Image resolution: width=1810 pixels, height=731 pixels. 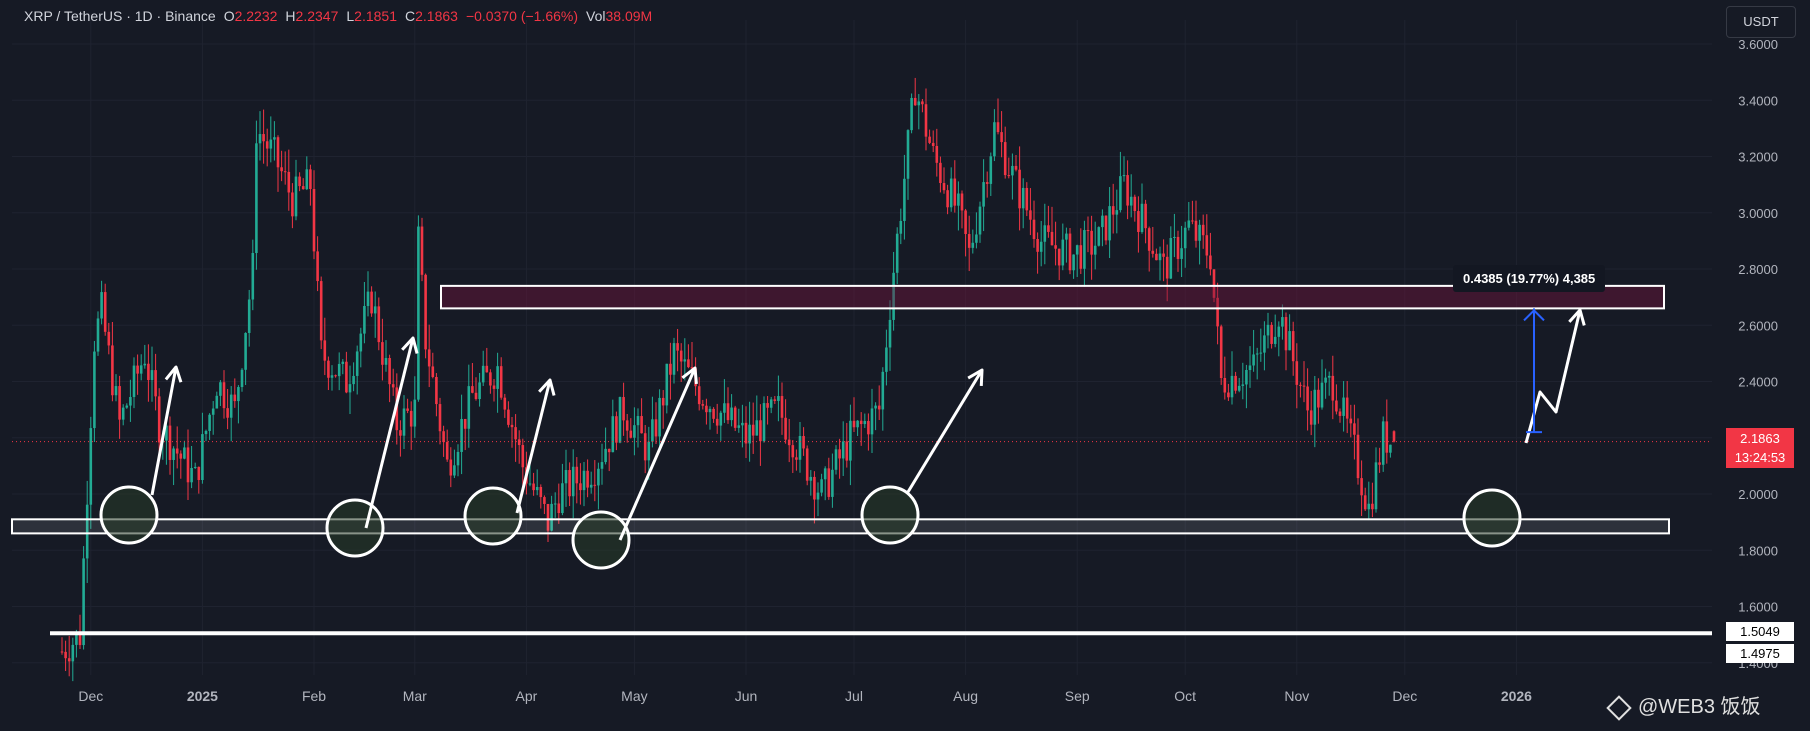 What do you see at coordinates (1758, 325) in the screenshot?
I see `price-axis-label: 2.6000` at bounding box center [1758, 325].